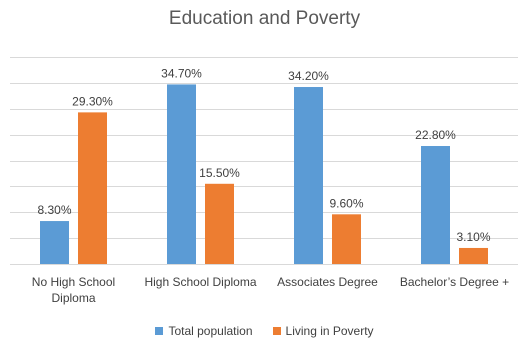 This screenshot has width=529, height=343. What do you see at coordinates (73, 282) in the screenshot?
I see `category-label: No High School` at bounding box center [73, 282].